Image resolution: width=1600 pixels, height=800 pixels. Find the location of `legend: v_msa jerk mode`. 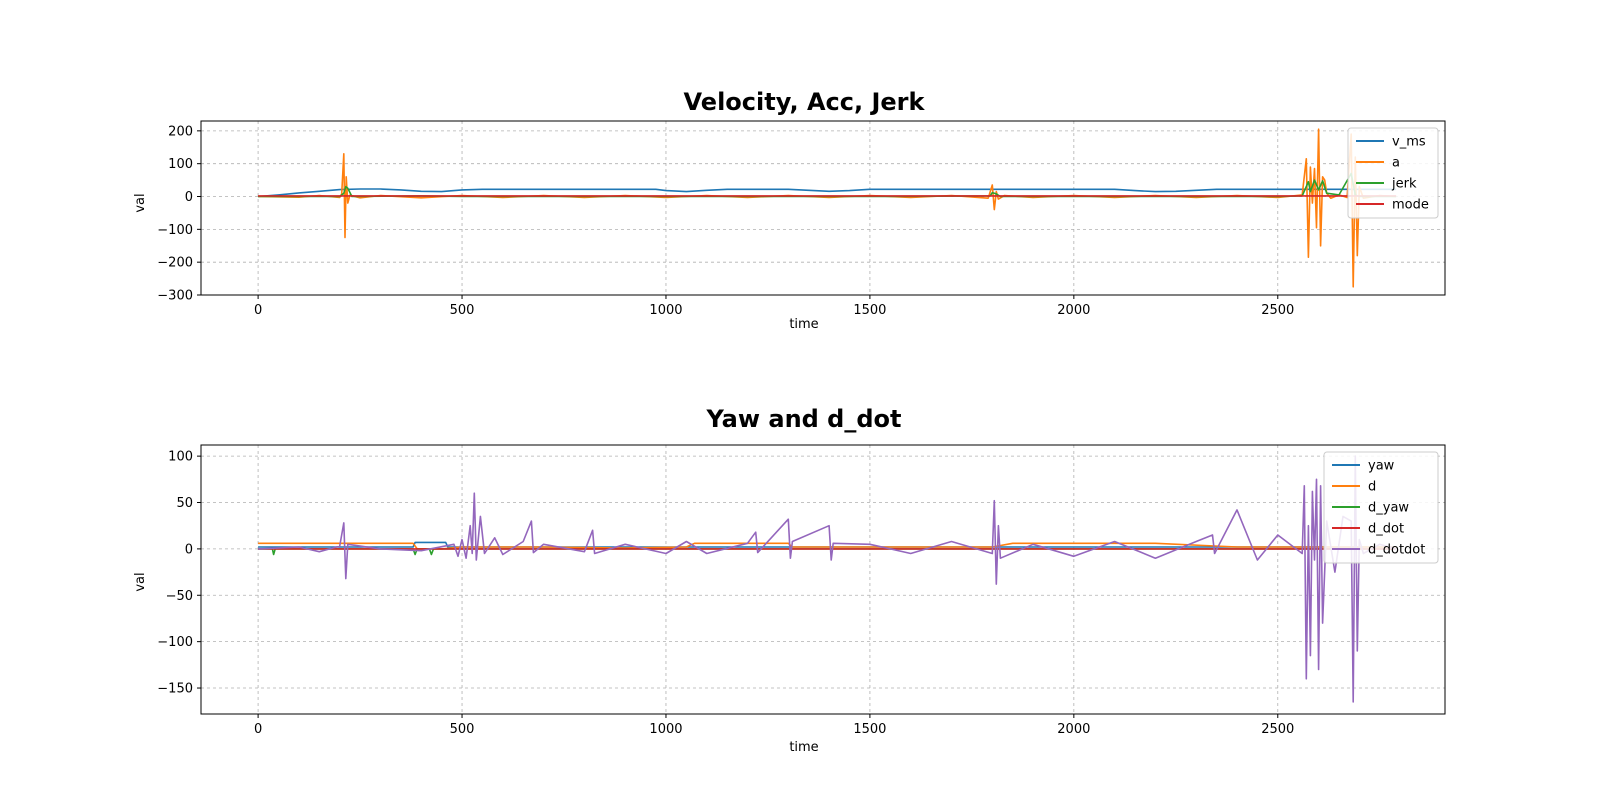

legend: v_msa jerk mode is located at coordinates (1393, 173).